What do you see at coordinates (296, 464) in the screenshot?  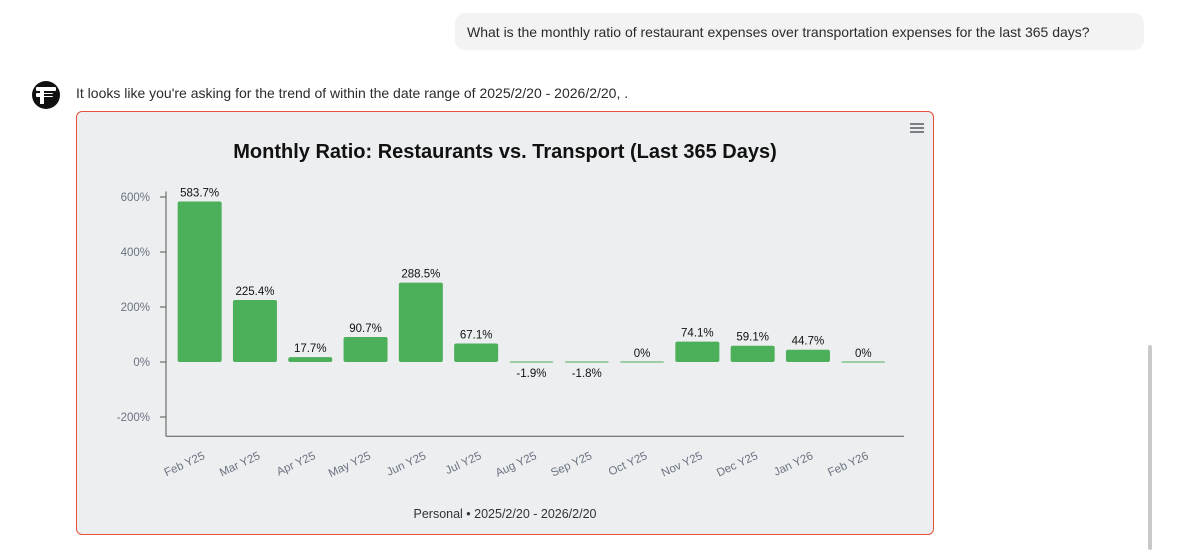 I see `x-tick-label: Apr Y25` at bounding box center [296, 464].